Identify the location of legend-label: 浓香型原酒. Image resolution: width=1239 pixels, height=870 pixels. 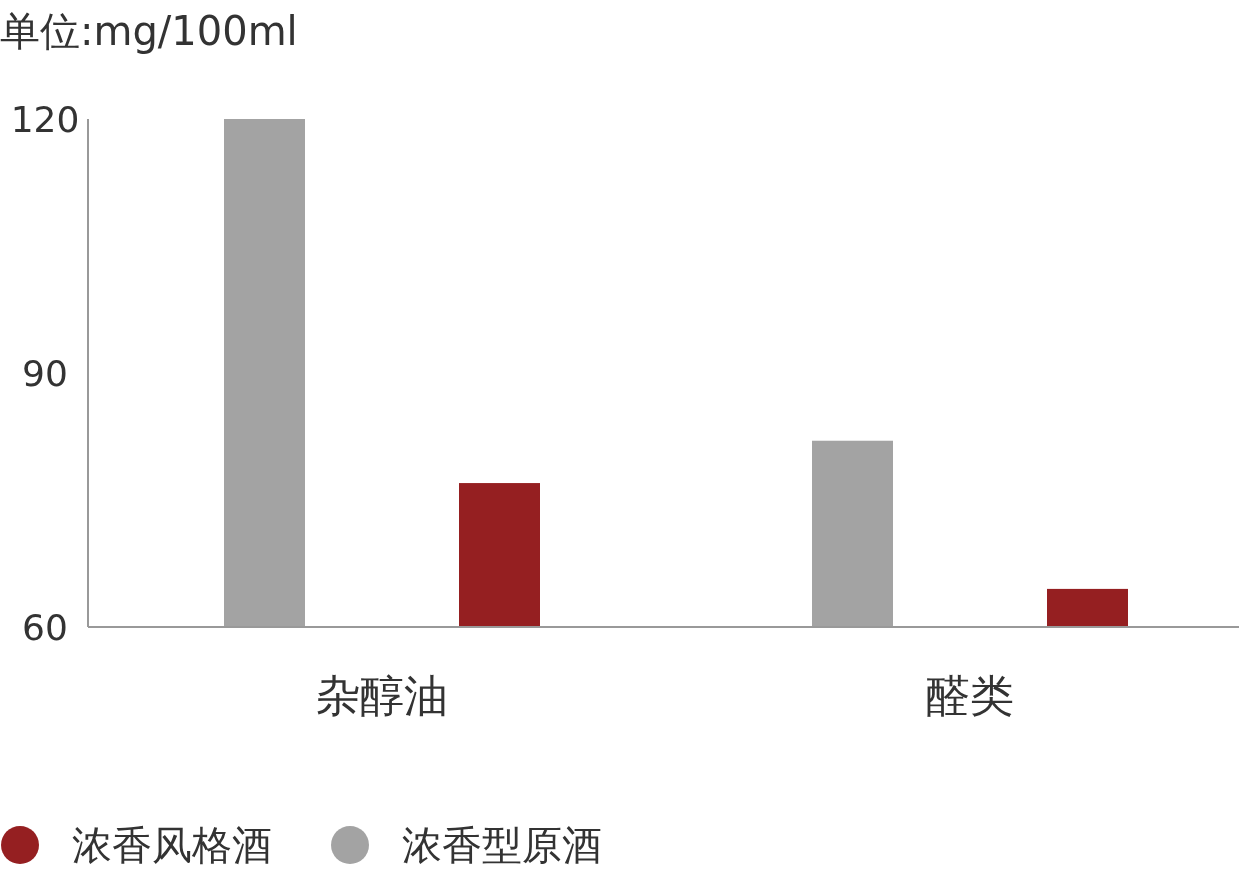
(502, 845).